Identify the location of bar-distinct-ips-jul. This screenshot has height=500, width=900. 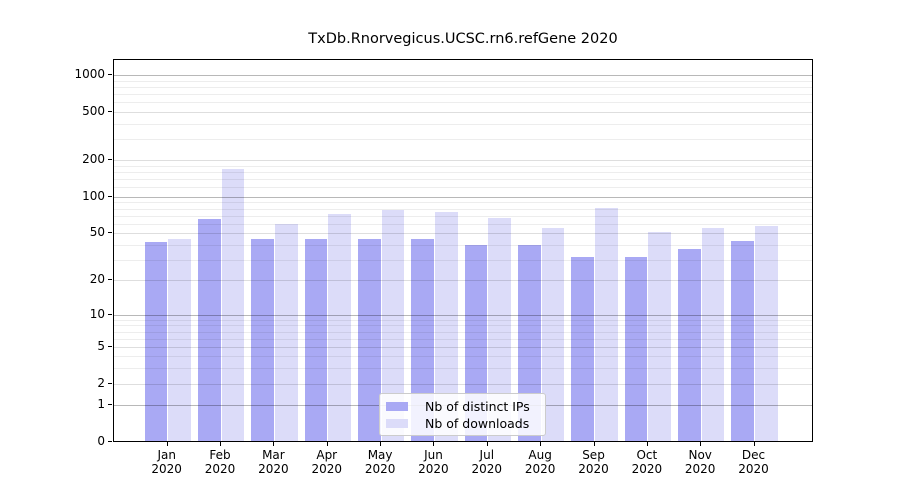
(476, 343).